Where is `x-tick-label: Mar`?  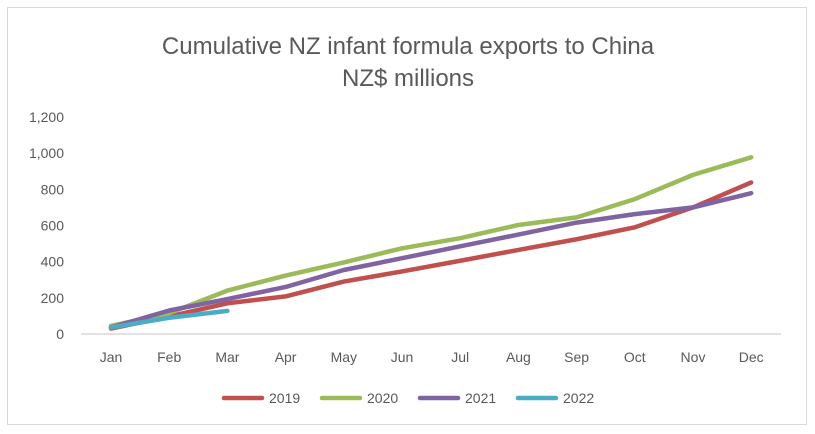
x-tick-label: Mar is located at coordinates (227, 357).